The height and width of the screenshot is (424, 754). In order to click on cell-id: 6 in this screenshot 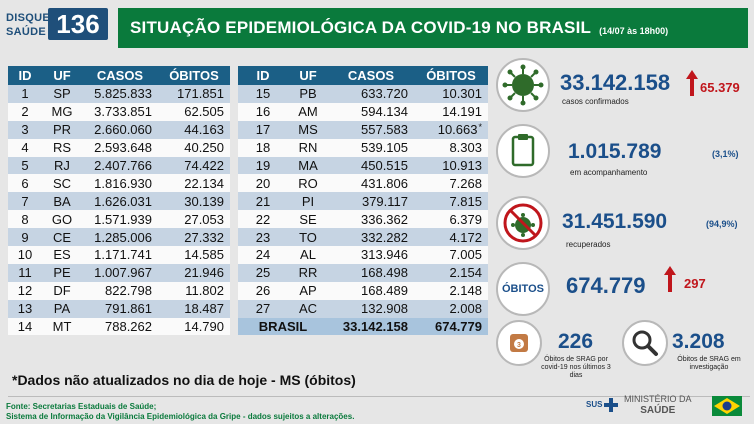, I will do `click(25, 183)`.